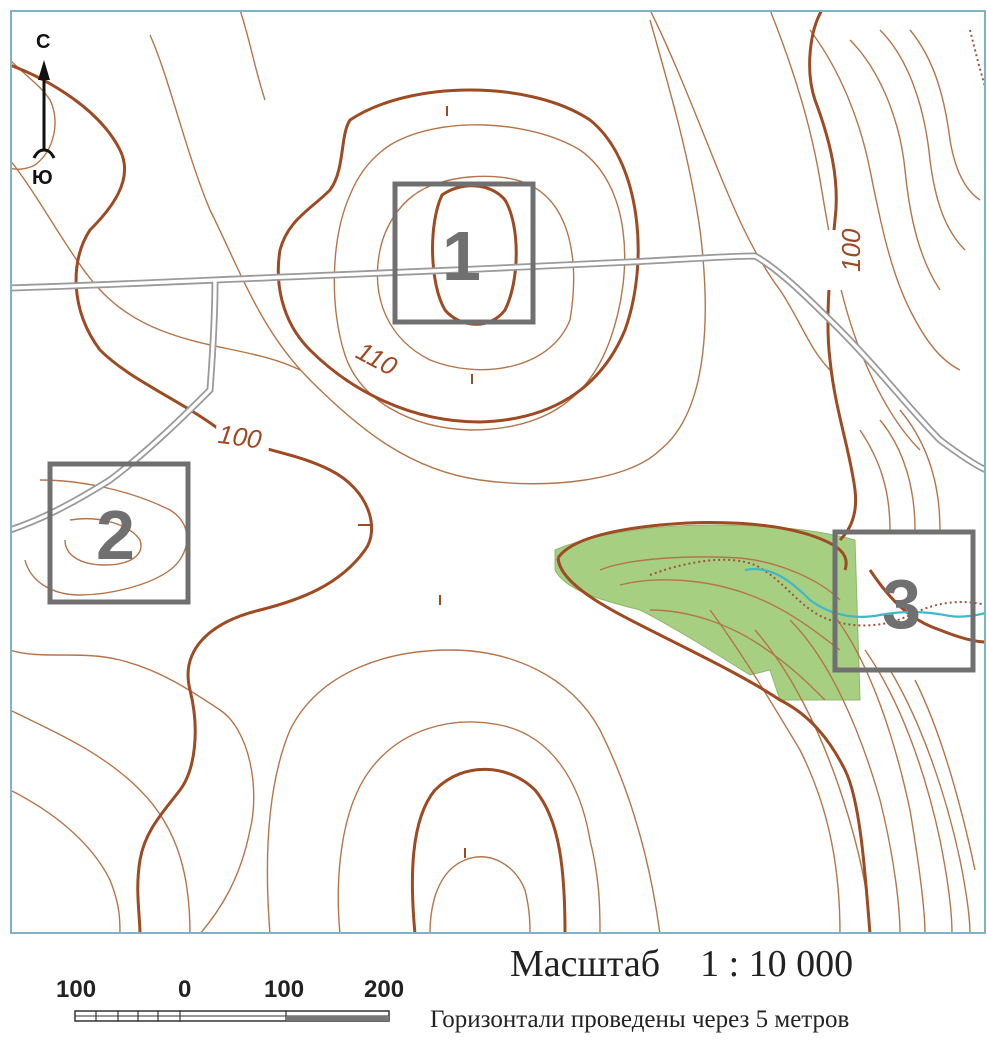 The width and height of the screenshot is (987, 1059). Describe the element at coordinates (44, 110) in the screenshot. I see `compass-icon: С Ю` at that location.